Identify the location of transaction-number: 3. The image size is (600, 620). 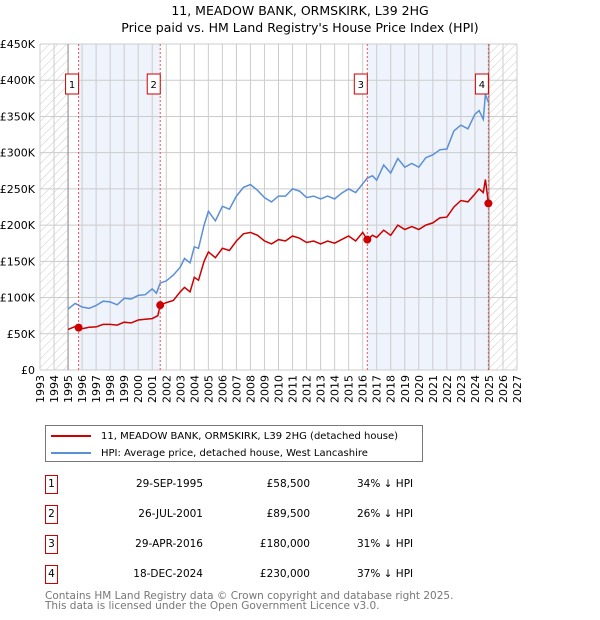
(51, 544).